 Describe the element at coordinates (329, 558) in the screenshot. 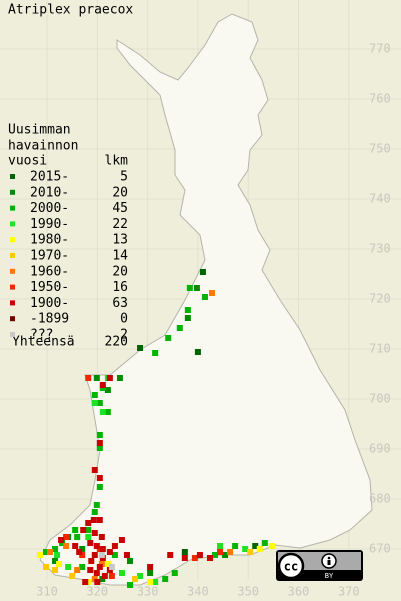

I see `by-icon-head` at that location.